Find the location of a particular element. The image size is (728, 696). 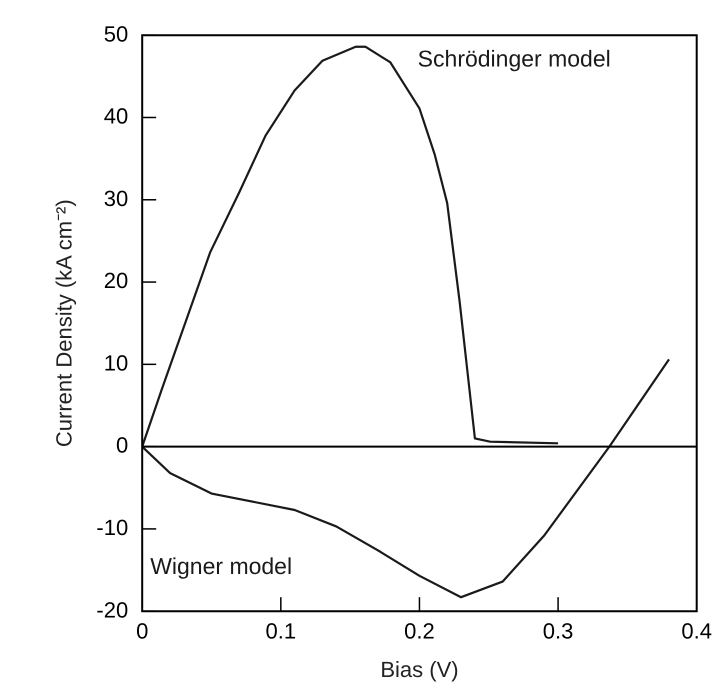

x-tick-label: 0.4 is located at coordinates (696, 631).